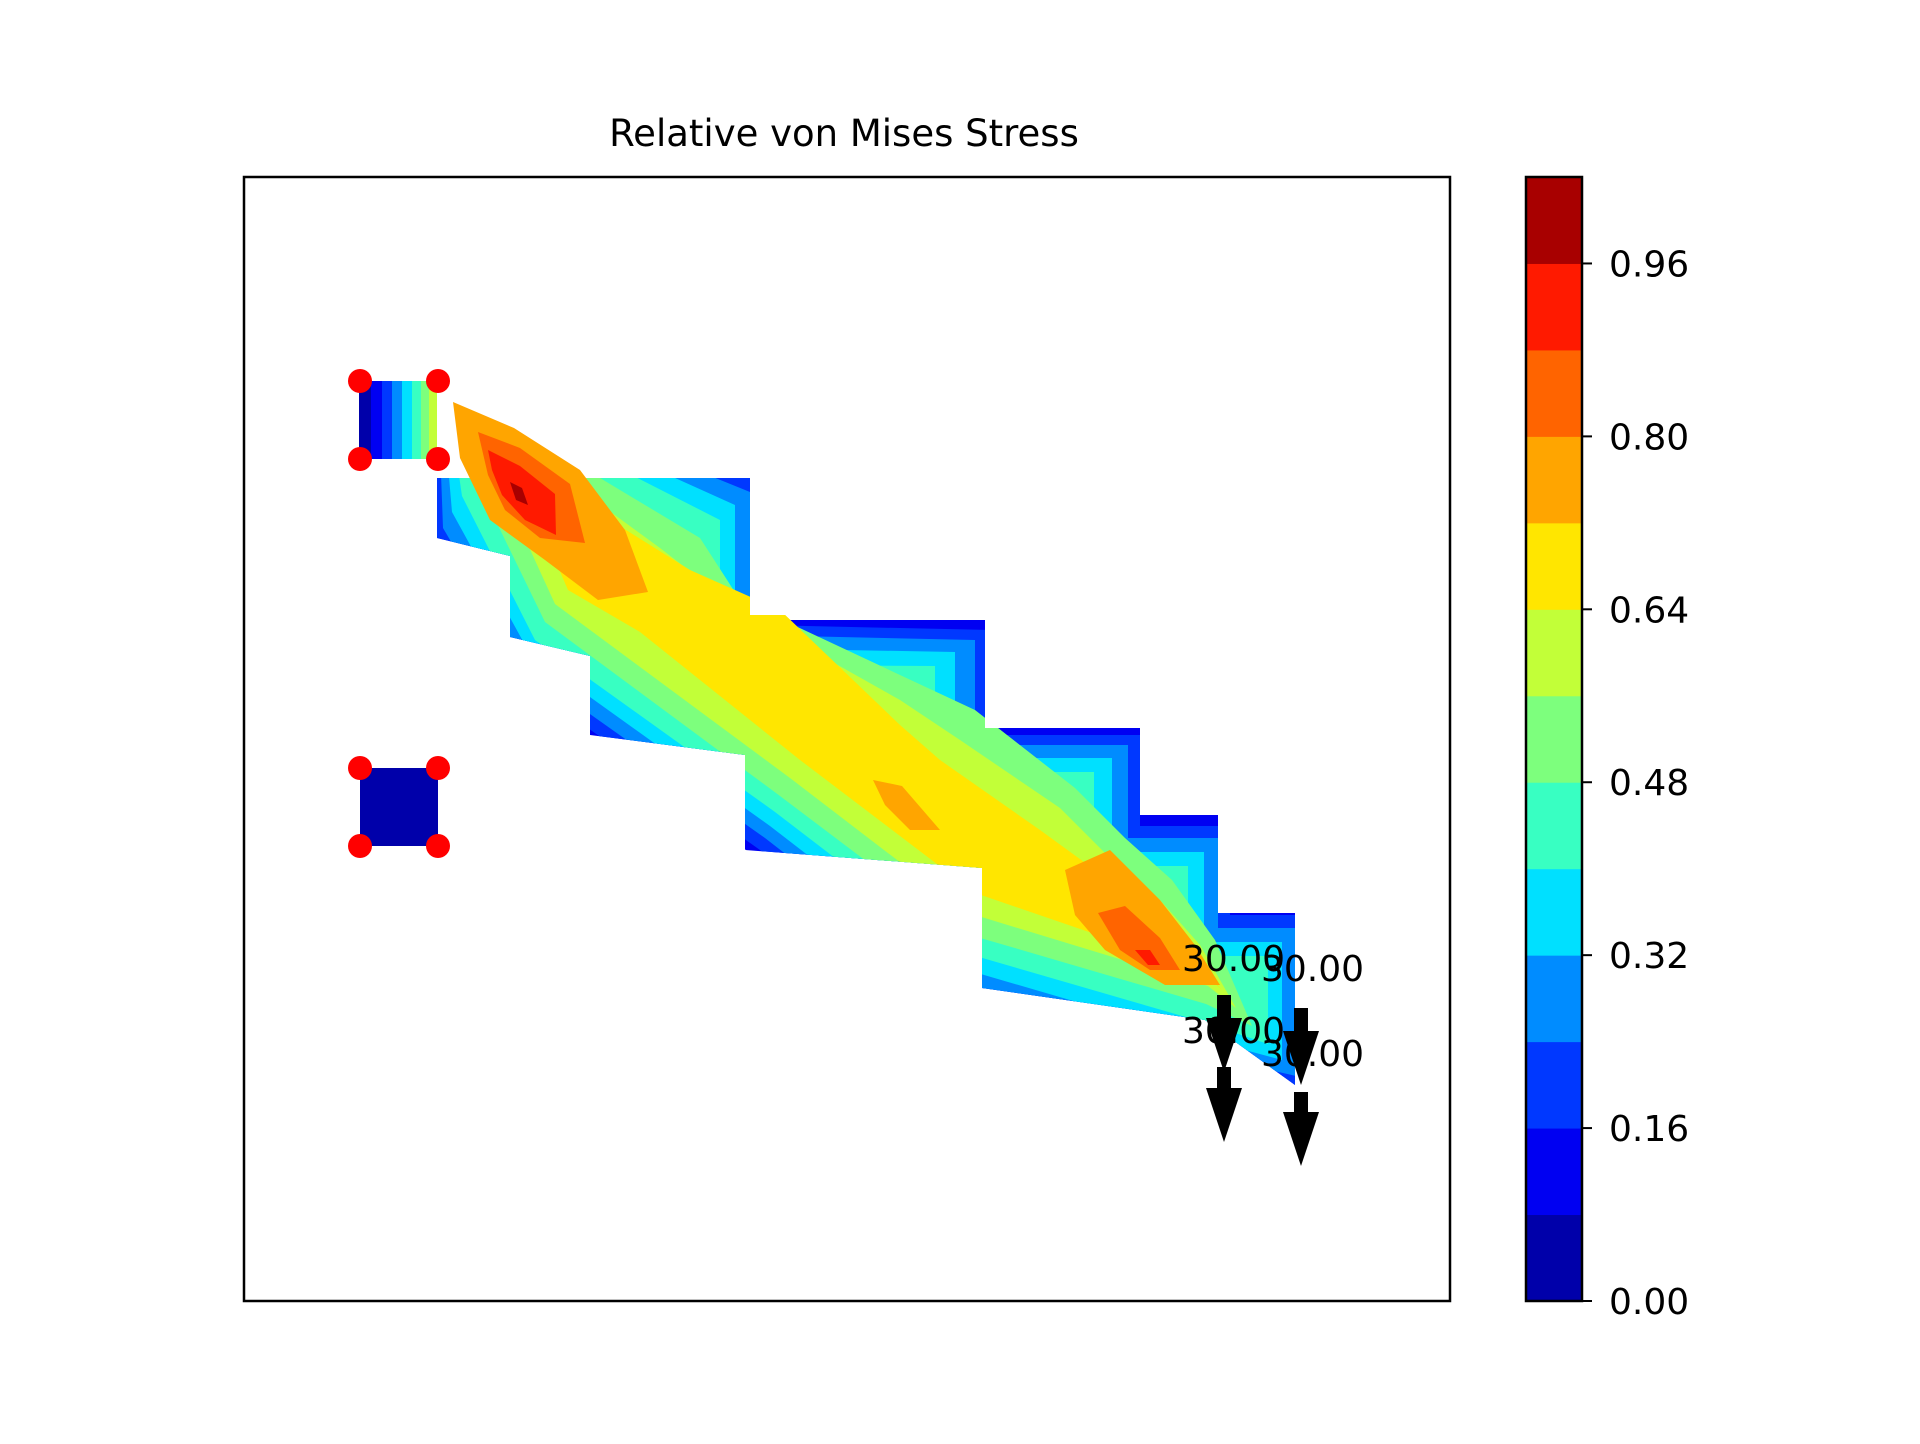 Image resolution: width=1920 pixels, height=1444 pixels. I want to click on colorbar-tick-label: 0.80, so click(1649, 437).